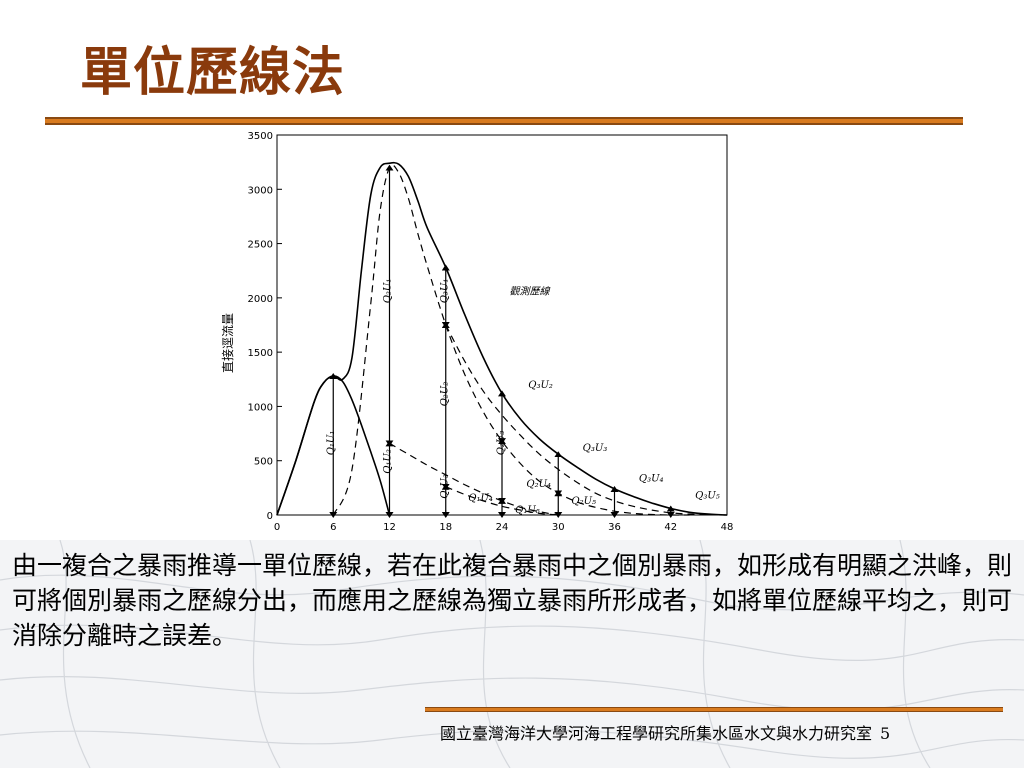 The height and width of the screenshot is (768, 1024). Describe the element at coordinates (445, 527) in the screenshot. I see `x-tick-label: 18` at that location.